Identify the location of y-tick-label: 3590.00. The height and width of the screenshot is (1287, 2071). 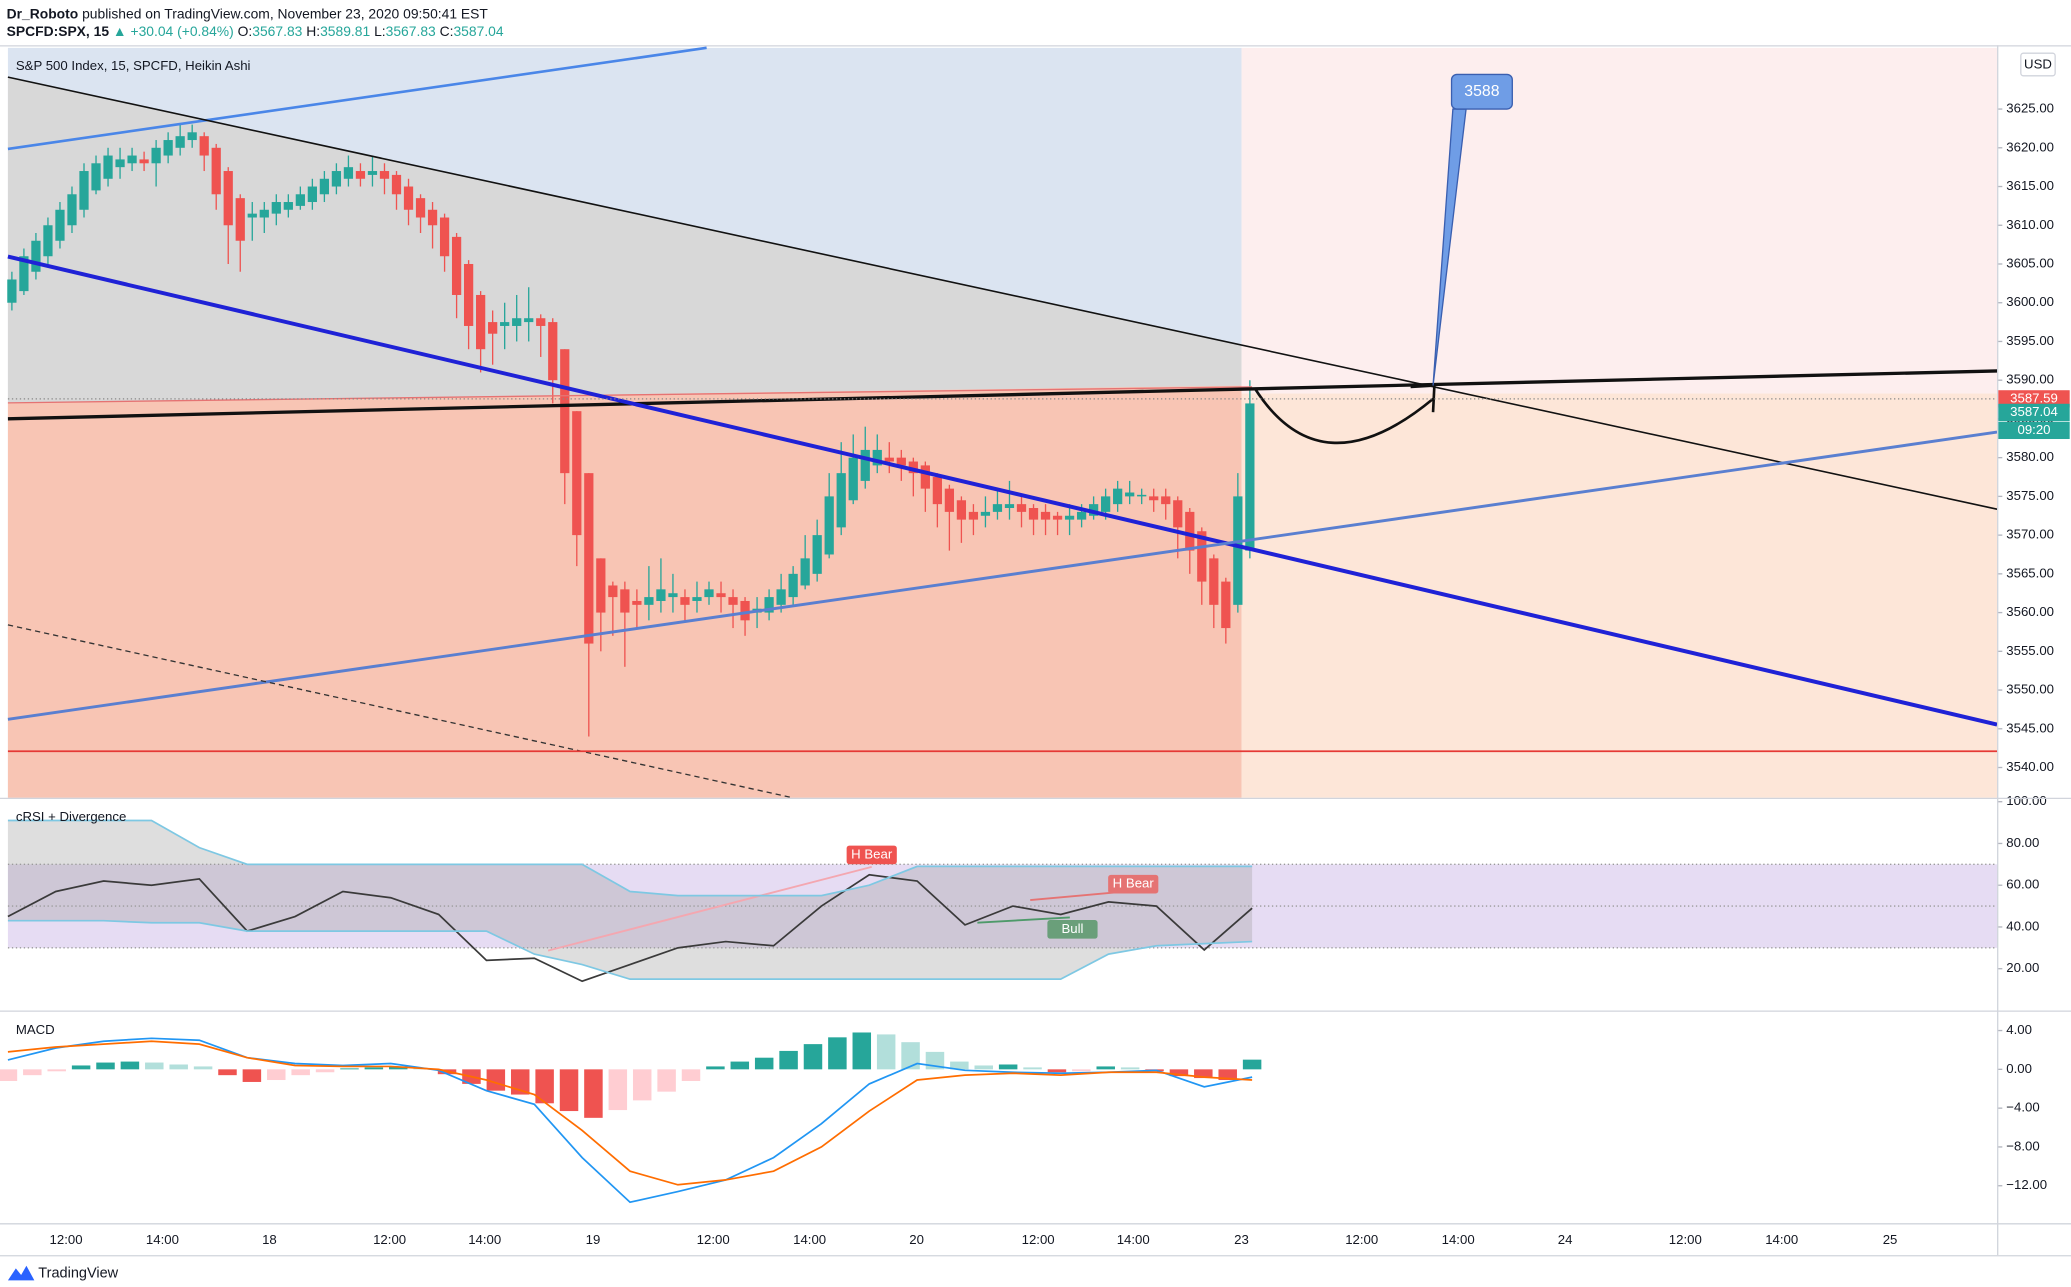
(2030, 379).